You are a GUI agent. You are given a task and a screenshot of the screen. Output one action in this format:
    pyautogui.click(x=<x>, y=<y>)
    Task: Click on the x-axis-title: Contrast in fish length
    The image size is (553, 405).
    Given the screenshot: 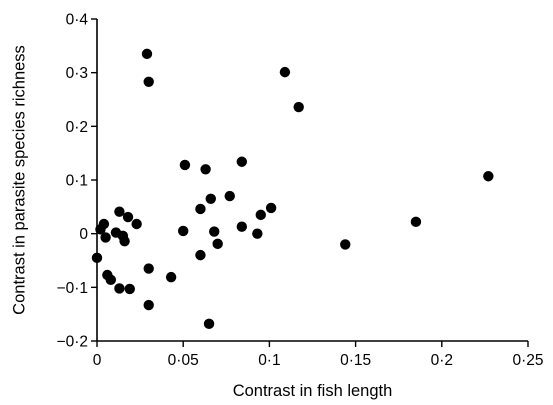 What is the action you would take?
    pyautogui.click(x=313, y=391)
    